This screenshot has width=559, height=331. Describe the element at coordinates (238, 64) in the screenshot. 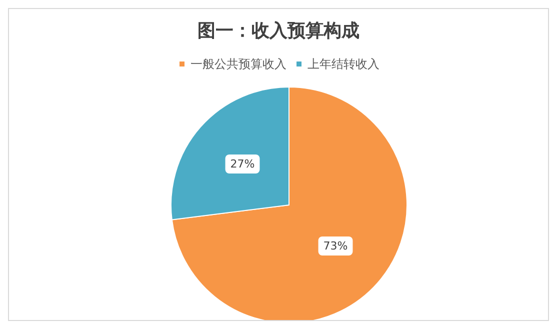

I see `legend-label: 一般公共预算收入` at that location.